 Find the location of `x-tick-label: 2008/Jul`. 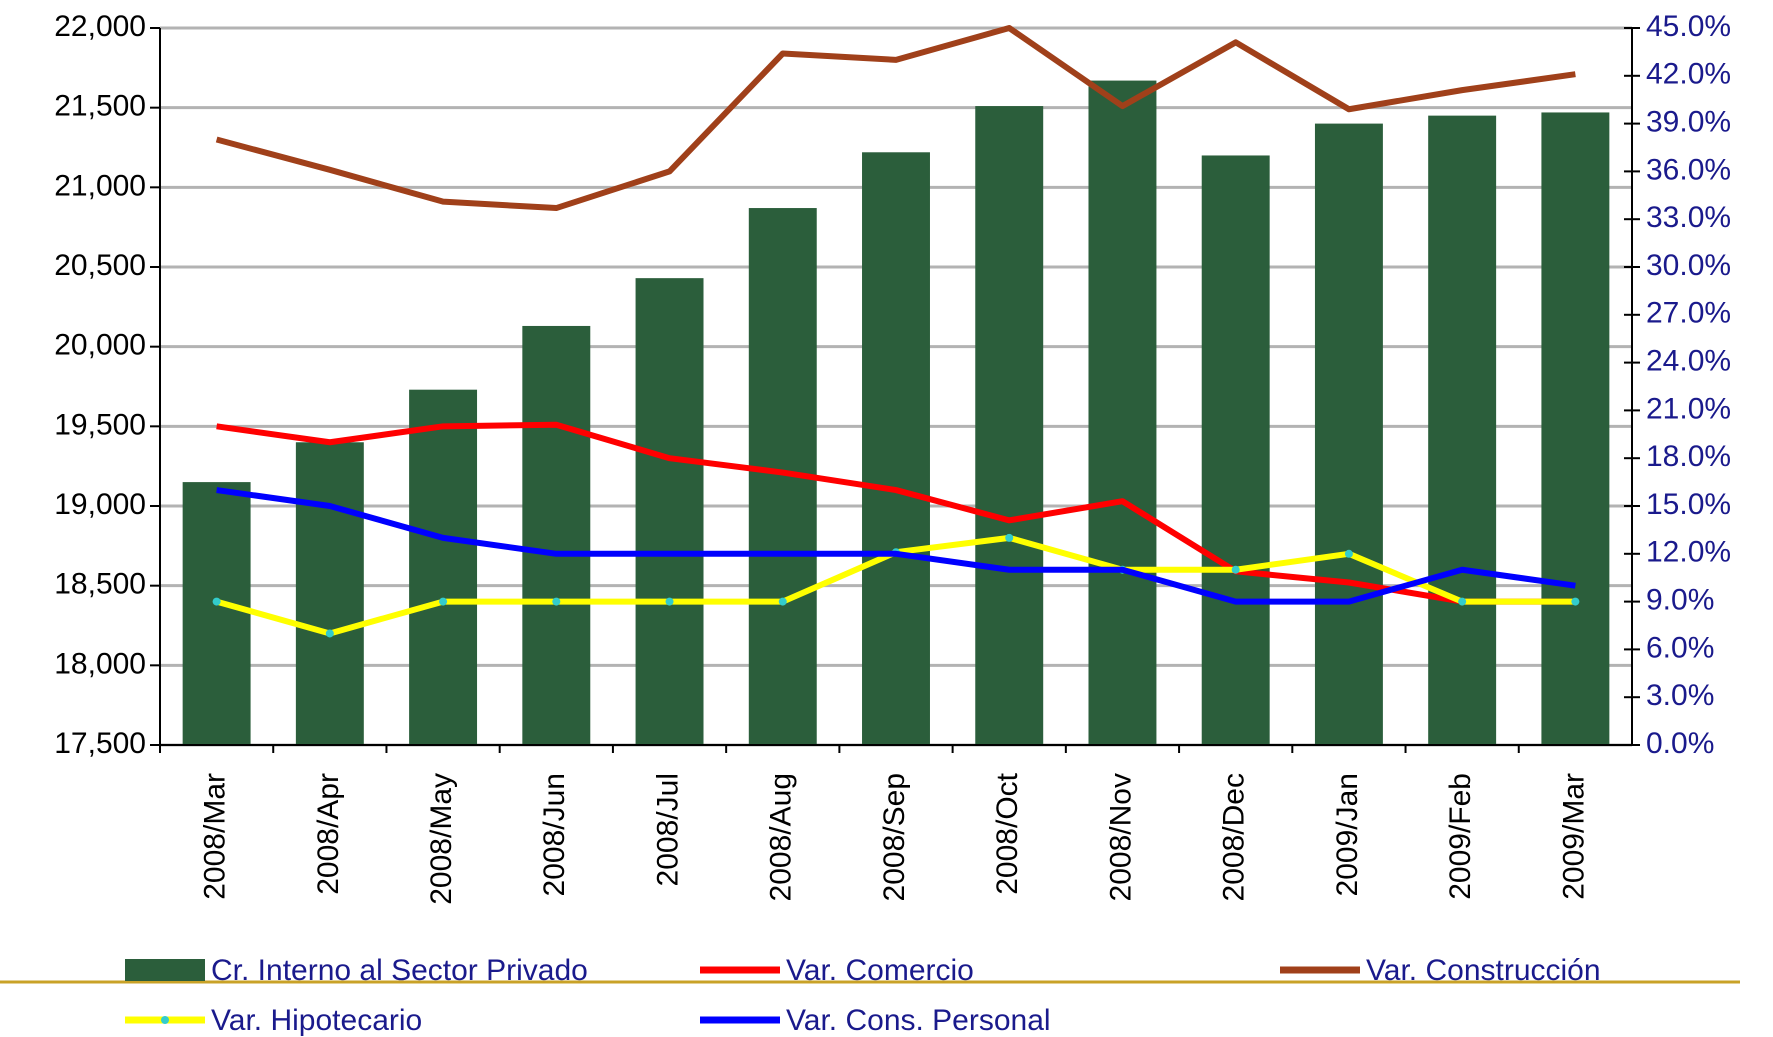

x-tick-label: 2008/Jul is located at coordinates (667, 829).